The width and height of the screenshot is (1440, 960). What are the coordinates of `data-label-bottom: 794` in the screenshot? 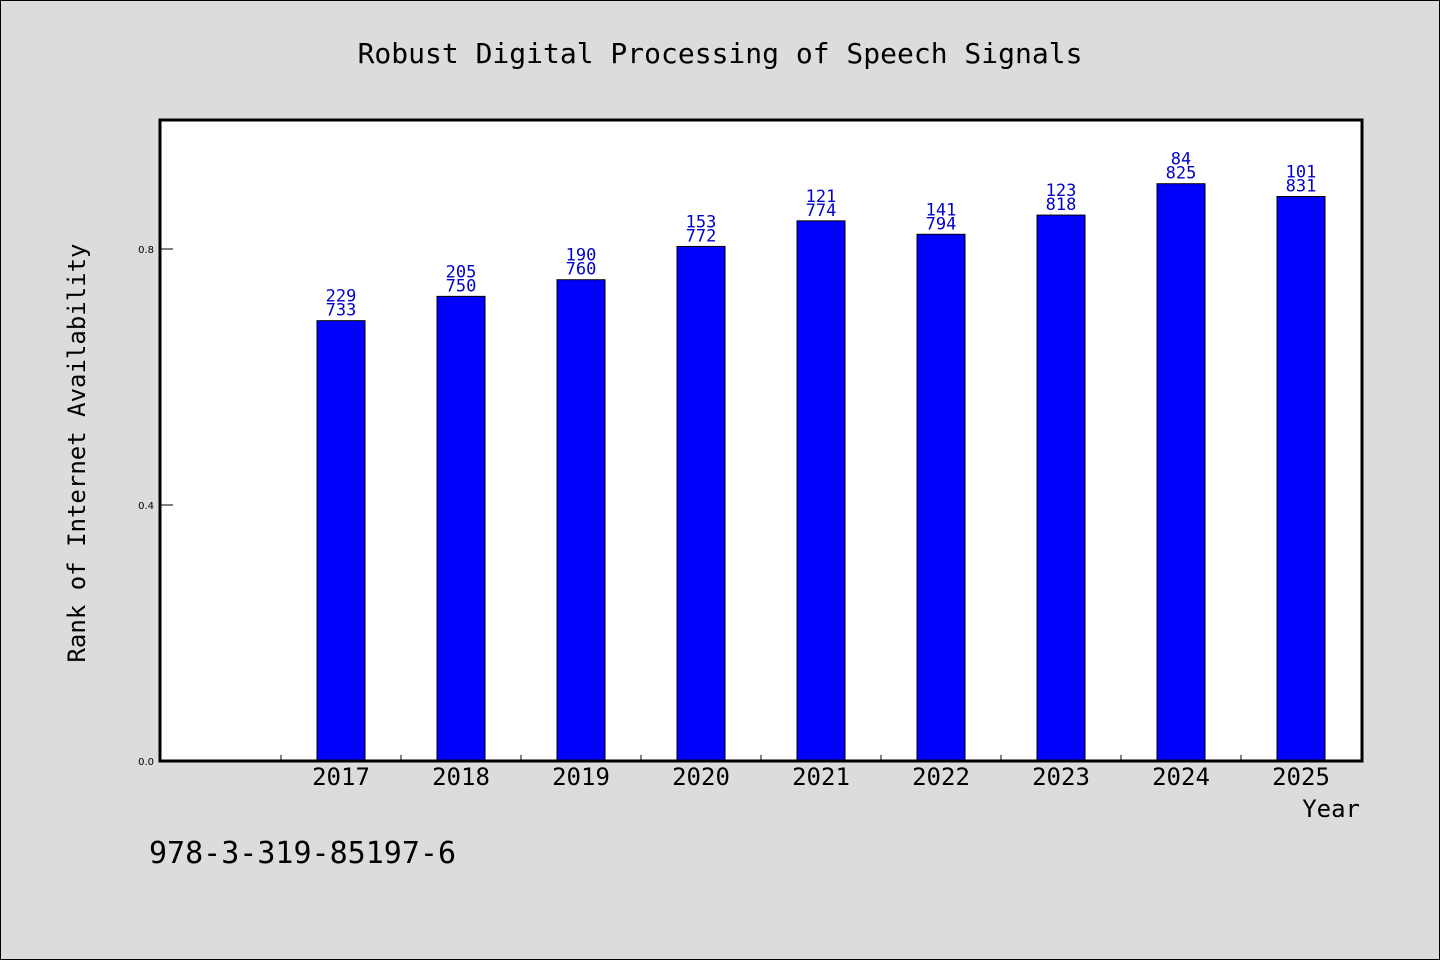 It's located at (941, 224).